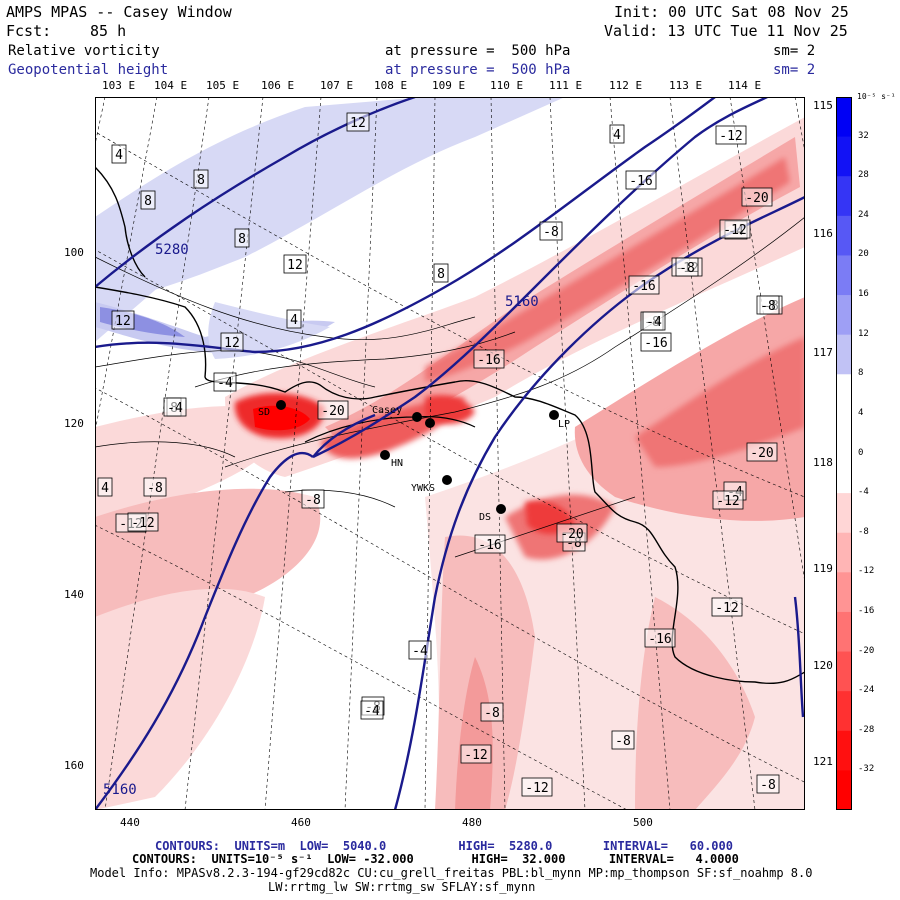 This screenshot has height=900, width=900. Describe the element at coordinates (863, 333) in the screenshot. I see `colorbar-tick-label: 12` at that location.